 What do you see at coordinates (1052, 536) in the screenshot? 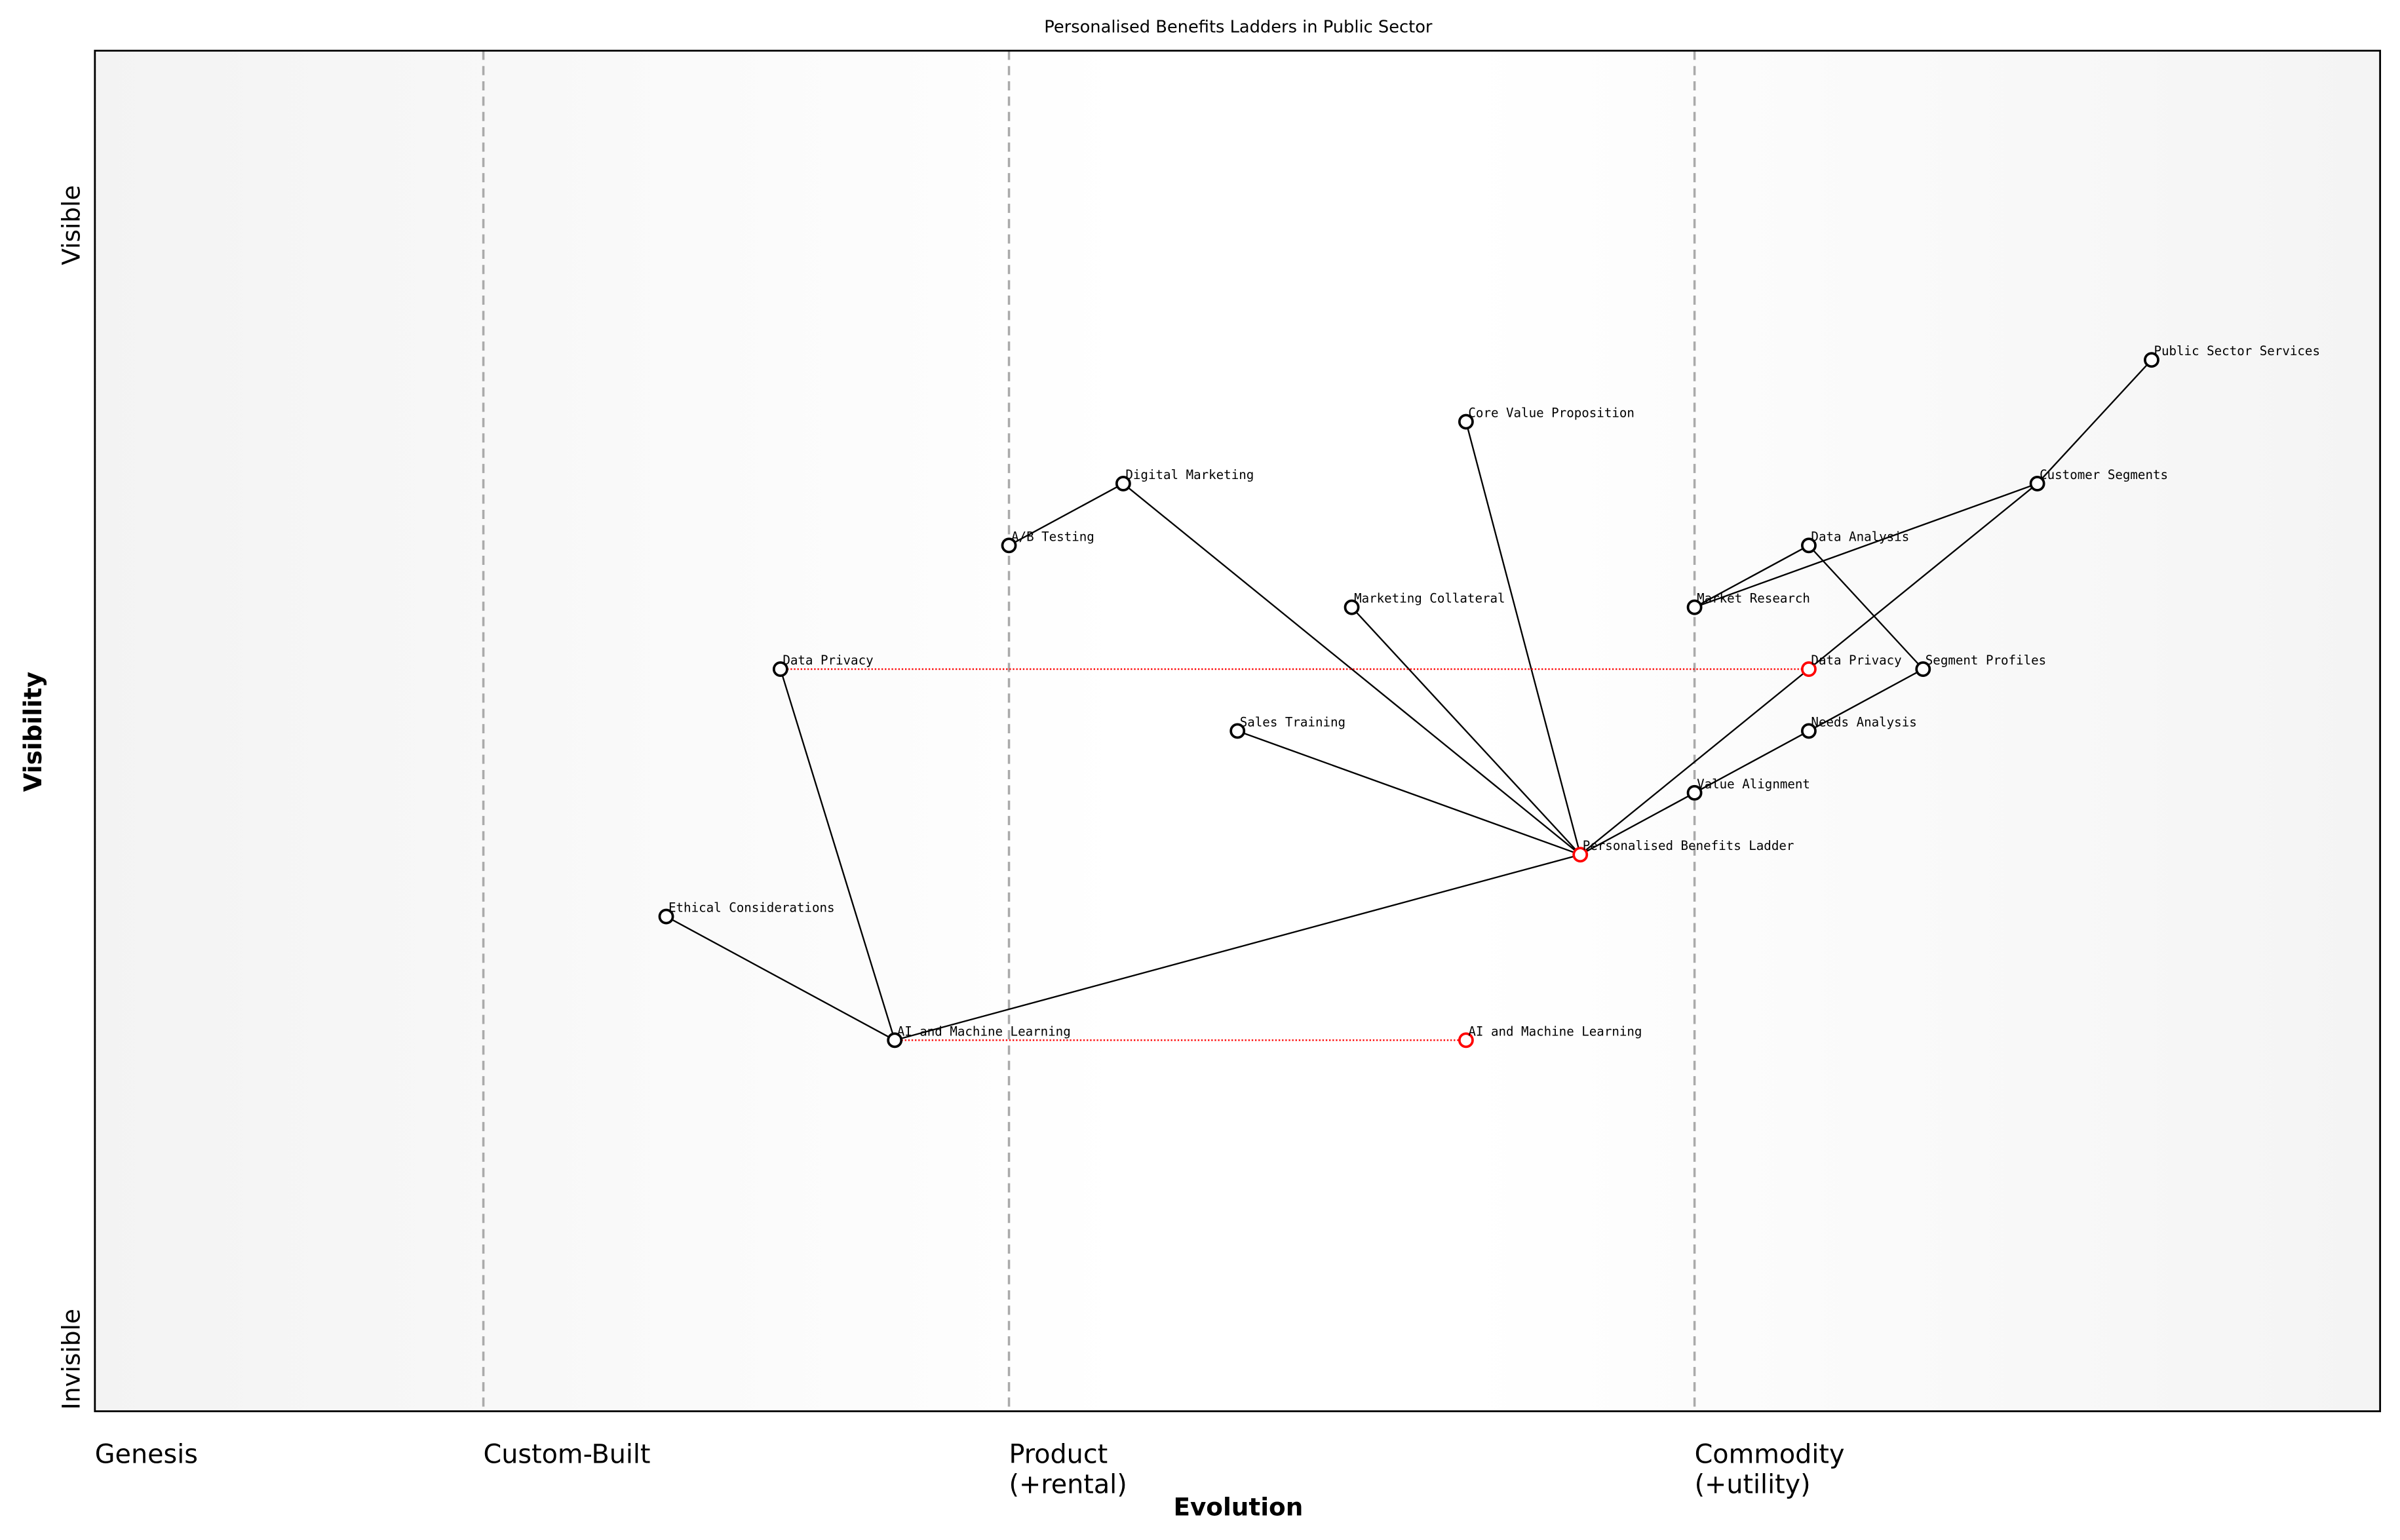
I see `node-label: A/B Testing` at bounding box center [1052, 536].